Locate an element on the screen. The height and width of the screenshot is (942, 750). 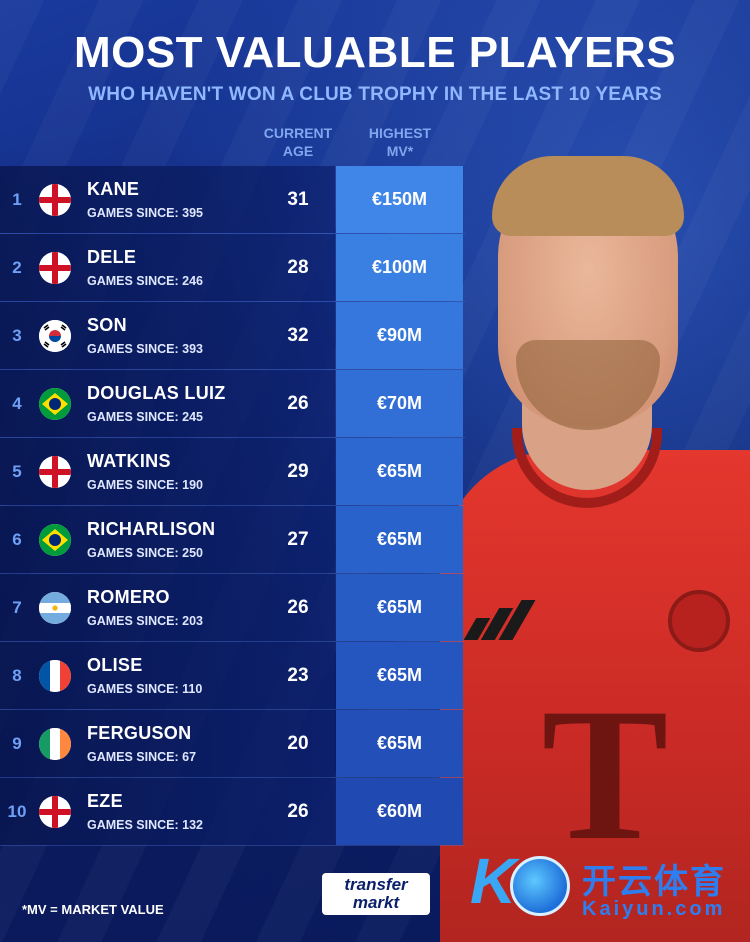
games-since: GAMES SINCE: 395 is located at coordinates (145, 213).